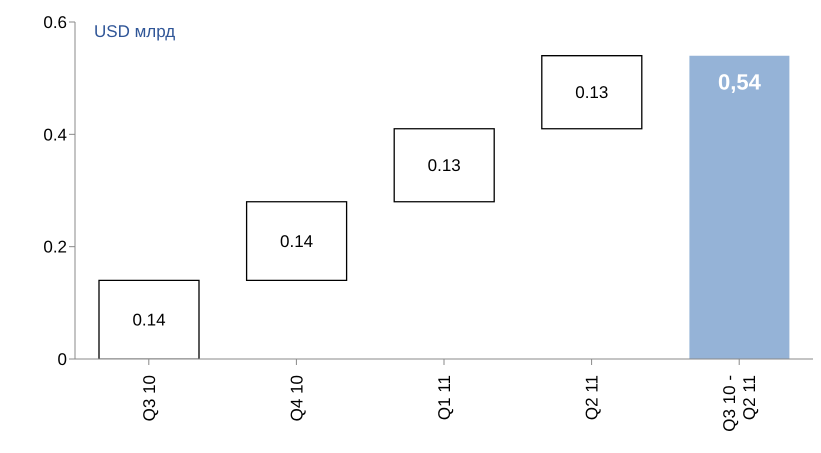  What do you see at coordinates (740, 403) in the screenshot?
I see `x-tick-label: Q3 10 - Q2 11` at bounding box center [740, 403].